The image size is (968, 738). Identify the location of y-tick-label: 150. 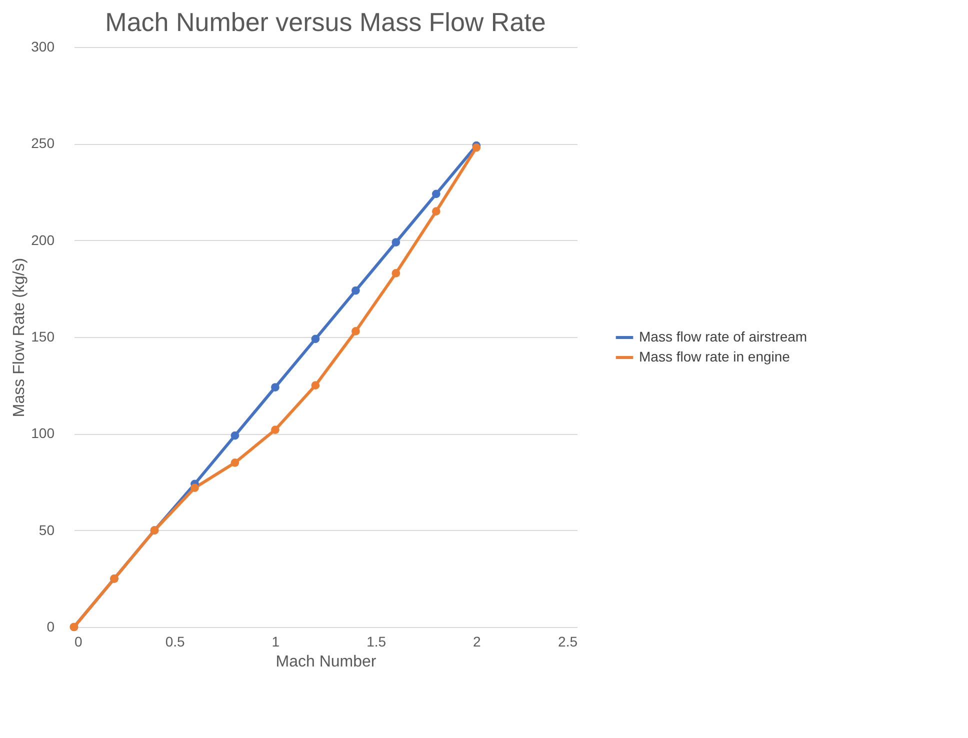
(43, 336).